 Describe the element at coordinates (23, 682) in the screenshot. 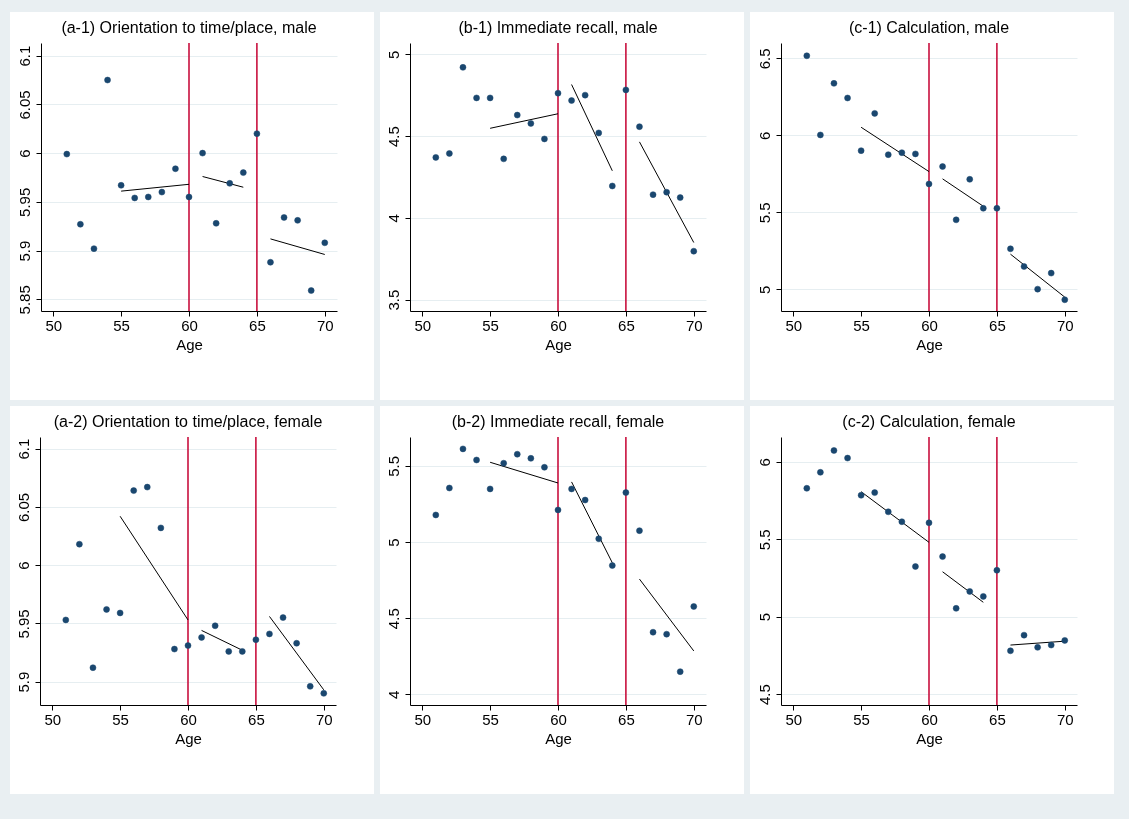

I see `y-tick-label: 5.9` at that location.